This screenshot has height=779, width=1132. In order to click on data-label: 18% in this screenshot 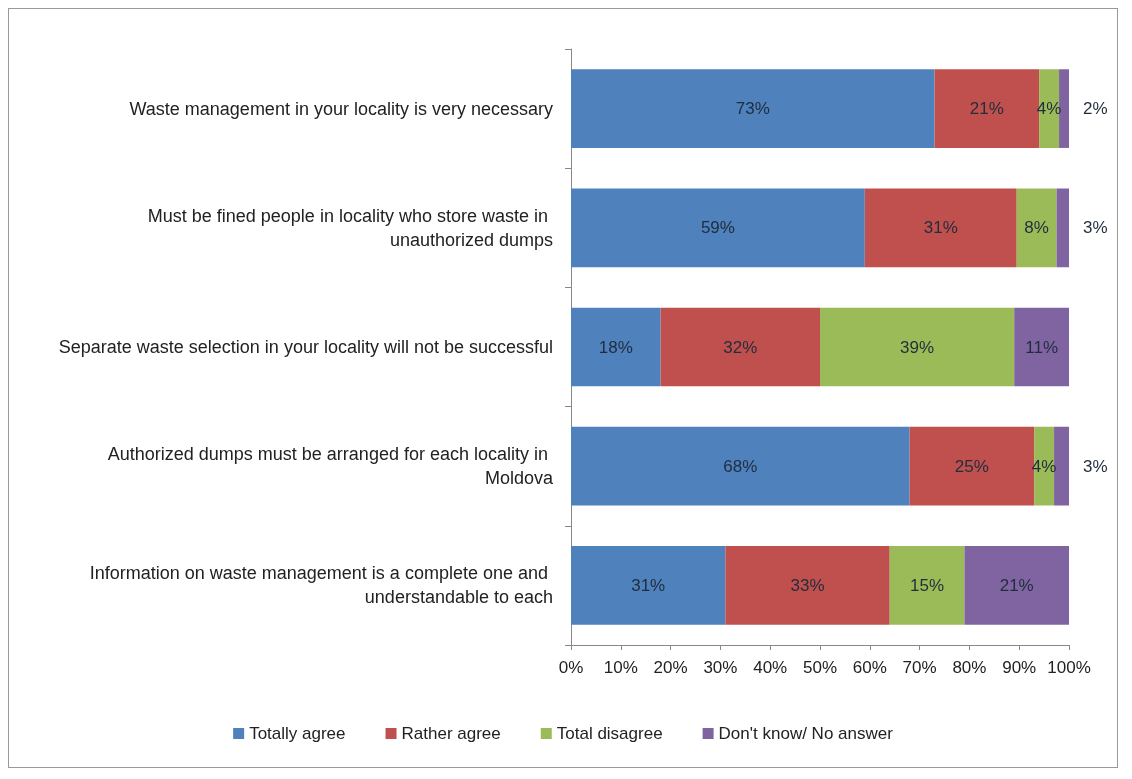, I will do `click(615, 347)`.